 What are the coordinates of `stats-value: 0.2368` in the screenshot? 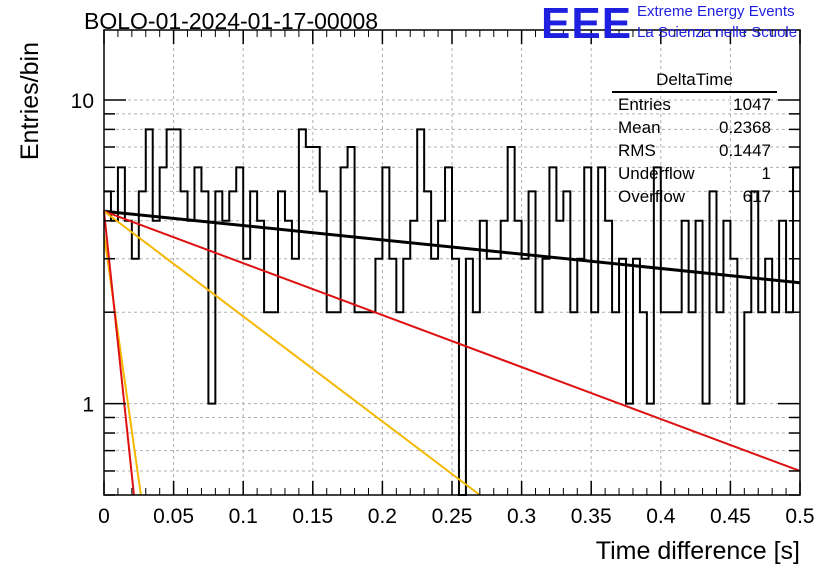 It's located at (745, 127).